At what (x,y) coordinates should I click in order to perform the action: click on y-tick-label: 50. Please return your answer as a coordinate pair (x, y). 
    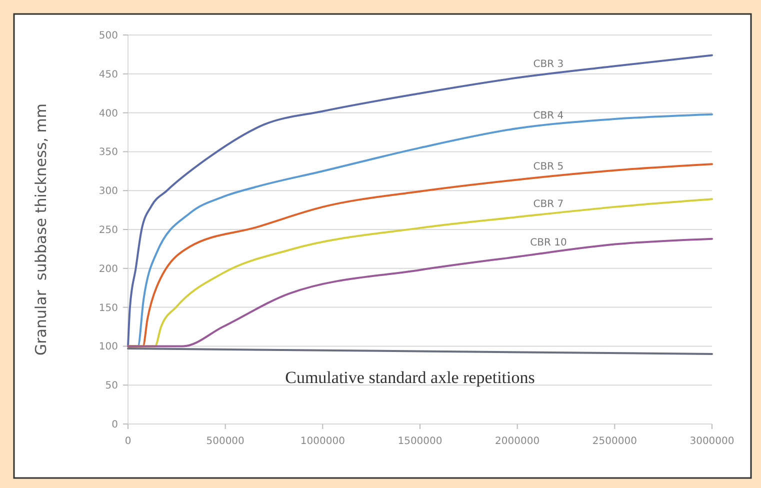
    Looking at the image, I should click on (111, 386).